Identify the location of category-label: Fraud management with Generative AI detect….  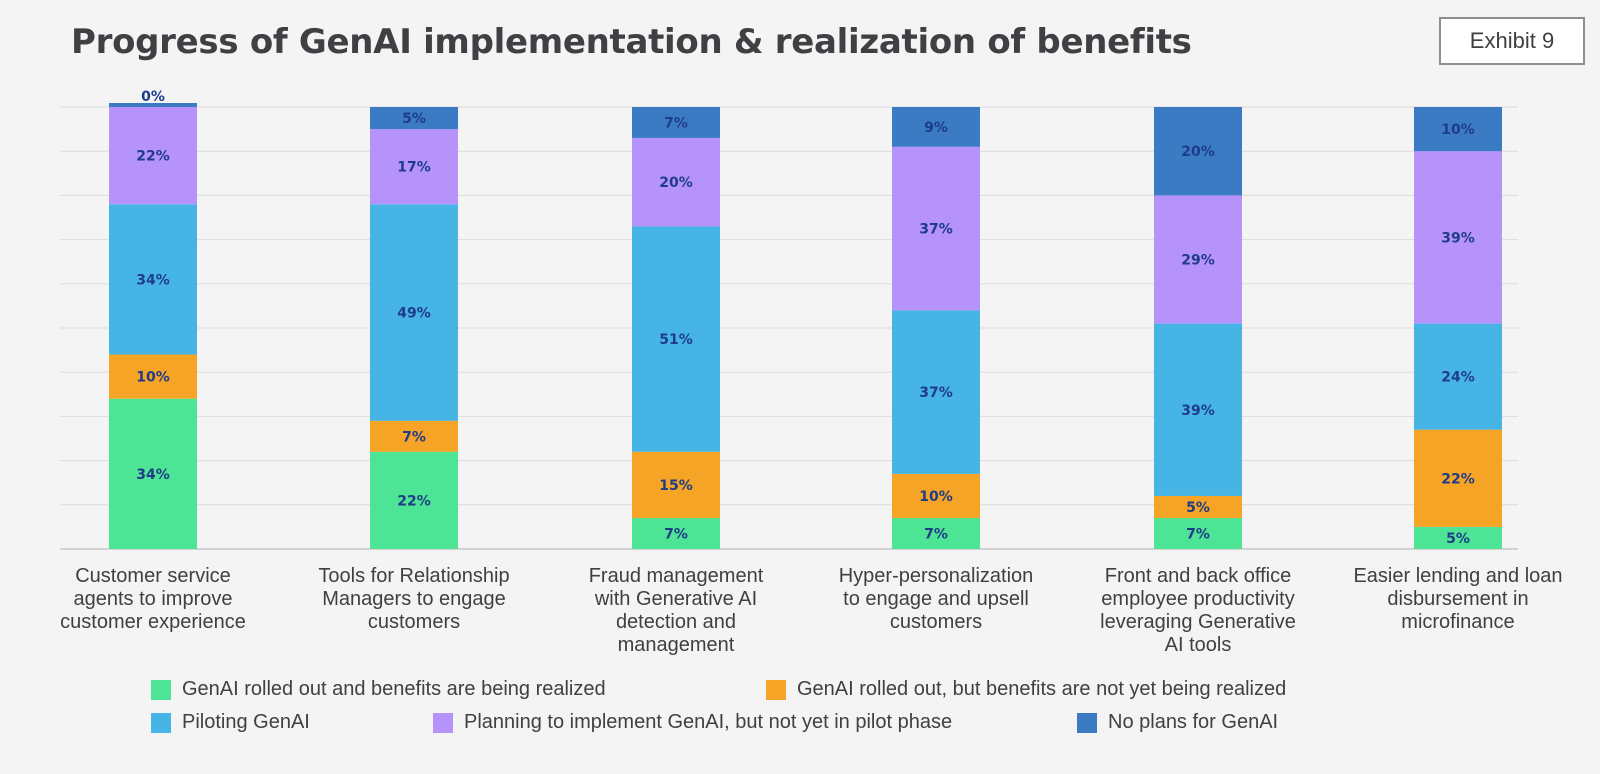
(676, 610).